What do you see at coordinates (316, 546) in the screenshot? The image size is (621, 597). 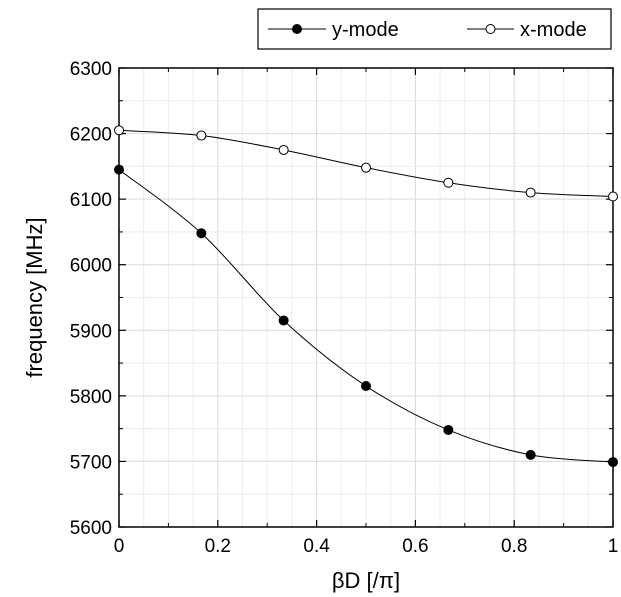 I see `x-tick-label: 0.4` at bounding box center [316, 546].